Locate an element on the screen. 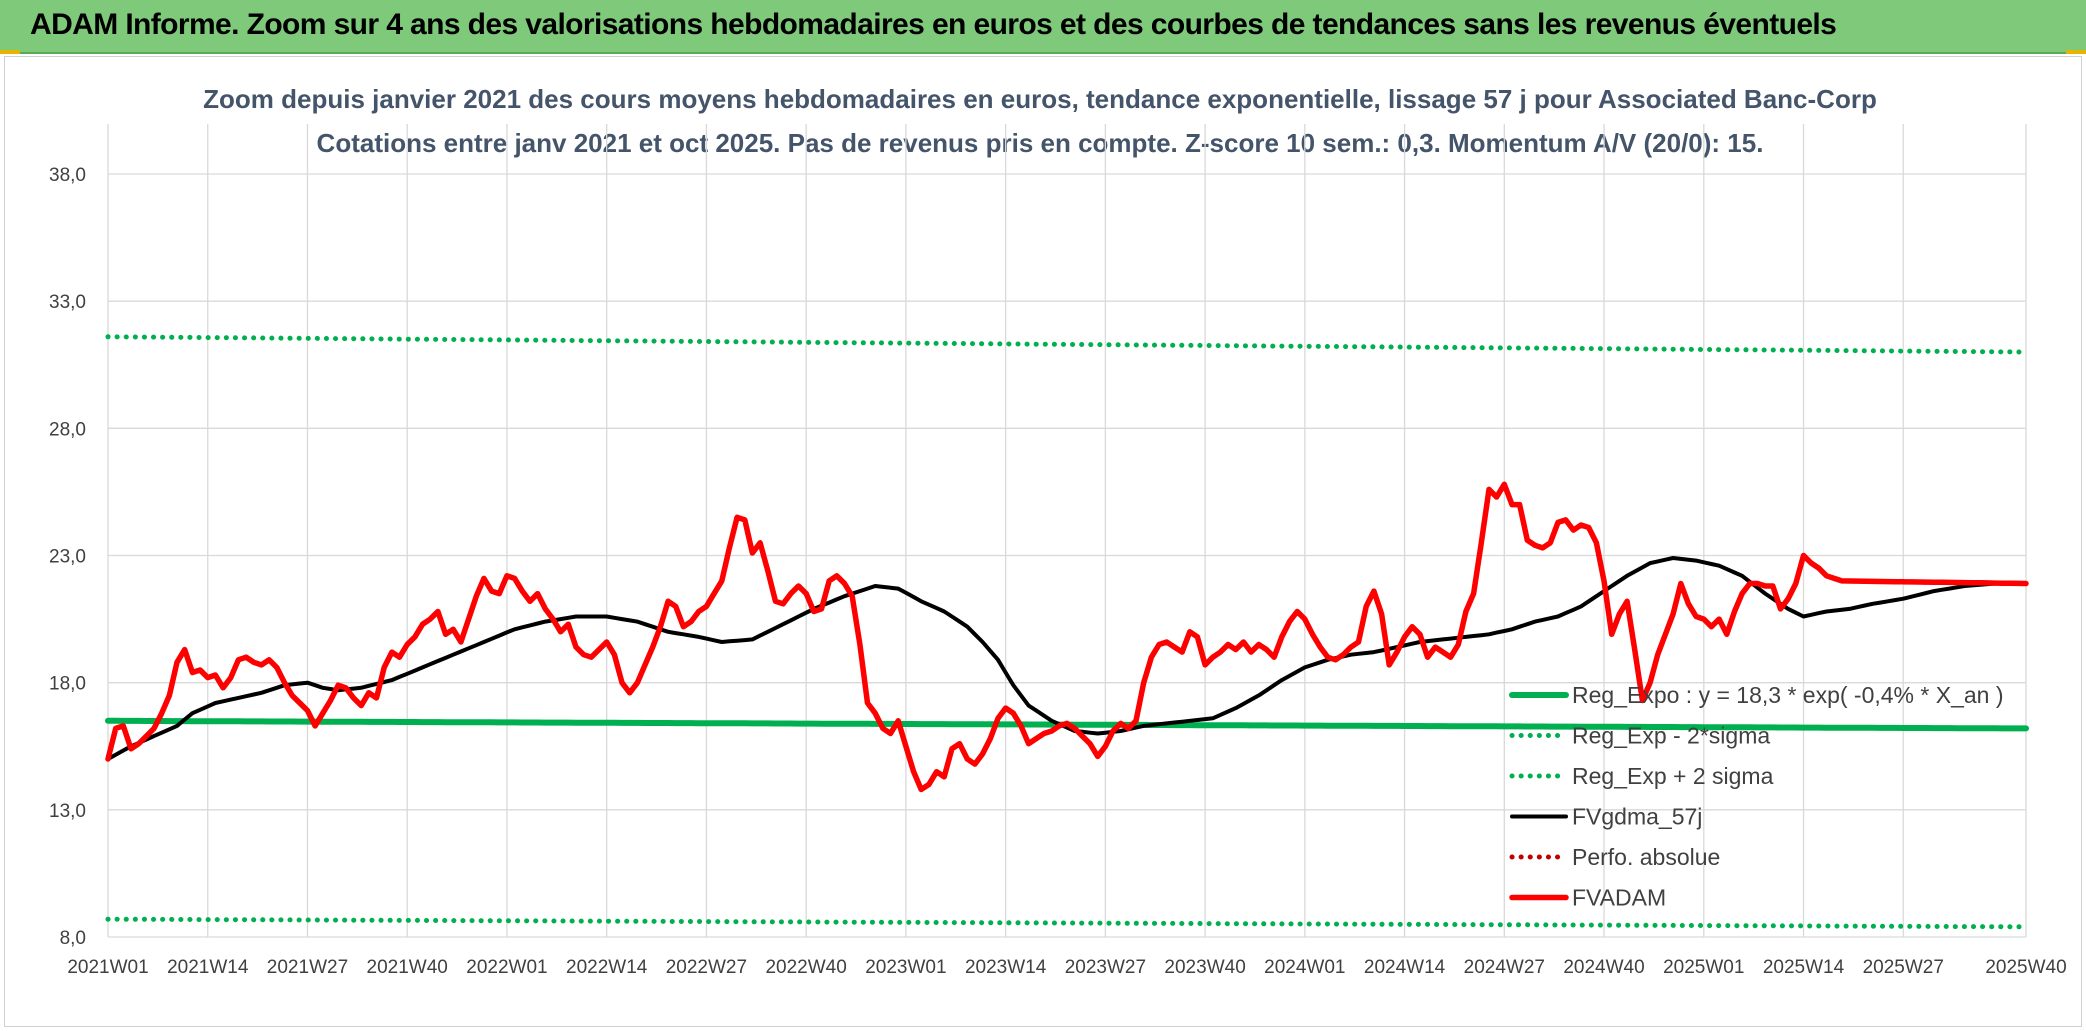  x-tick-label: 2024W40 is located at coordinates (1603, 967).